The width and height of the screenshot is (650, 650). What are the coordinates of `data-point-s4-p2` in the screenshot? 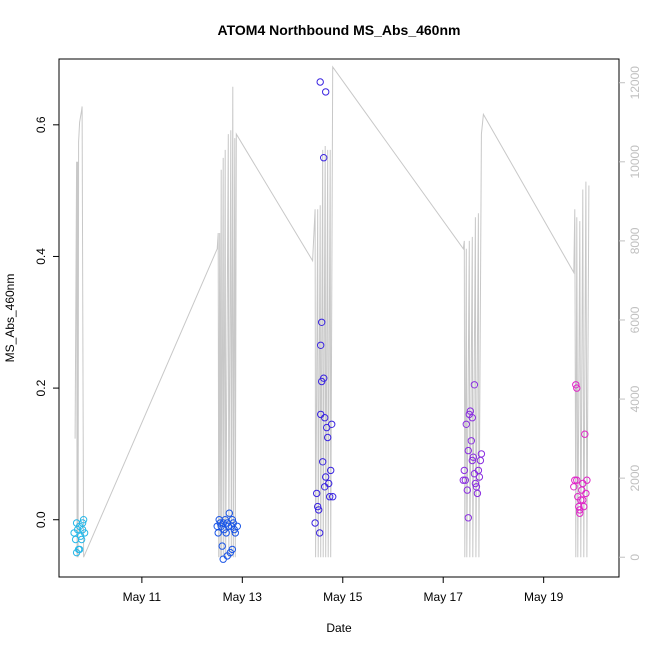 It's located at (576, 385).